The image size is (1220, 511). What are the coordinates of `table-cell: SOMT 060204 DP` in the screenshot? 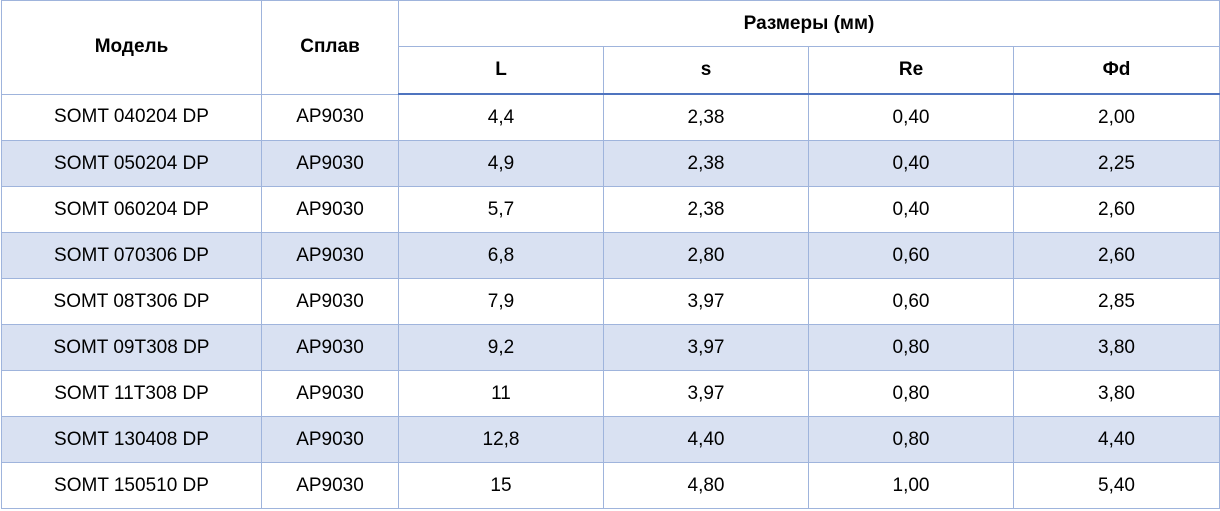 It's located at (131, 209).